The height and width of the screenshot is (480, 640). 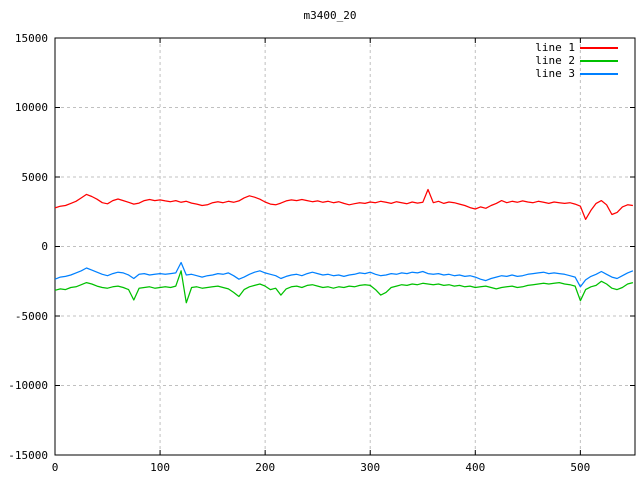 What do you see at coordinates (580, 467) in the screenshot?
I see `x-tick-label: 500` at bounding box center [580, 467].